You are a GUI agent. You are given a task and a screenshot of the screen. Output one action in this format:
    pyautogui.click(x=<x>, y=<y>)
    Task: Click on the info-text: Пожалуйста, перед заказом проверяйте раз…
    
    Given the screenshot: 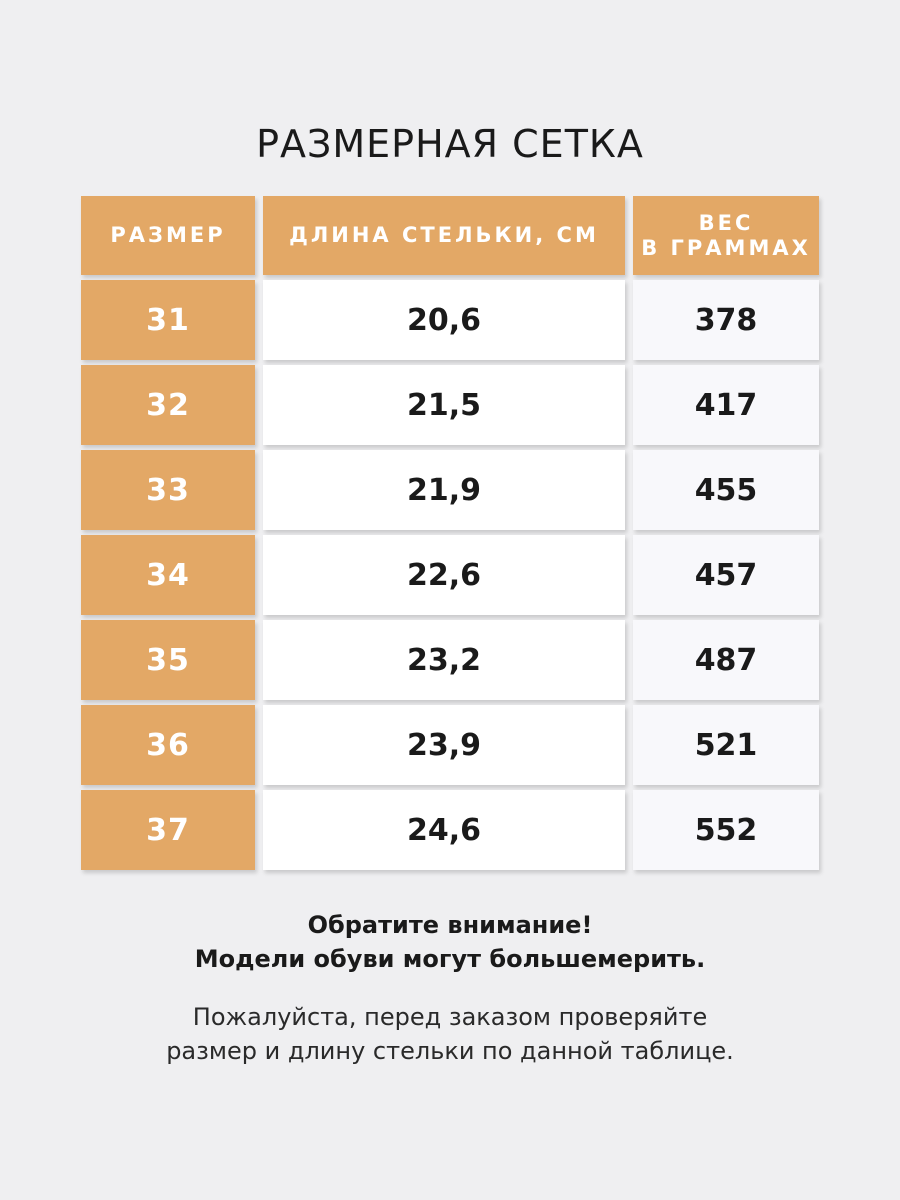 What is the action you would take?
    pyautogui.click(x=450, y=1034)
    